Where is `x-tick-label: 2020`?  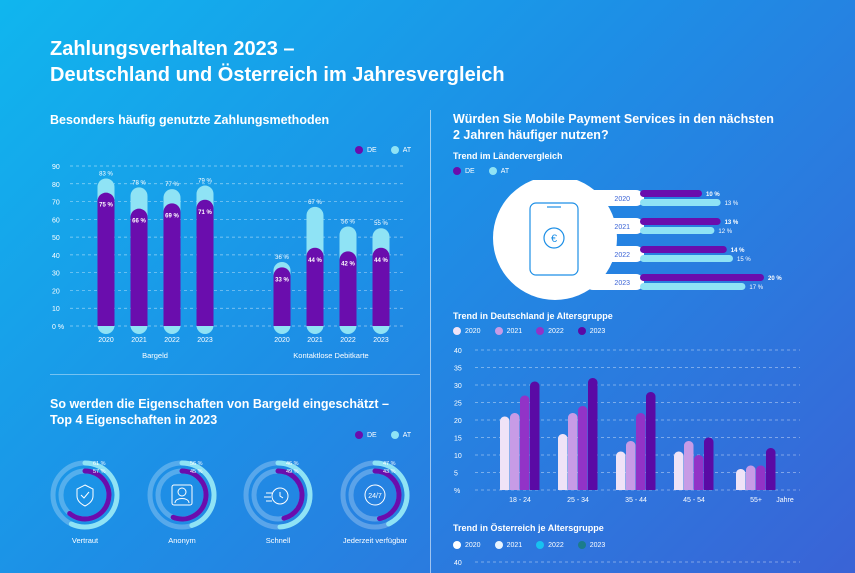
x-tick-label: 2020 is located at coordinates (106, 340).